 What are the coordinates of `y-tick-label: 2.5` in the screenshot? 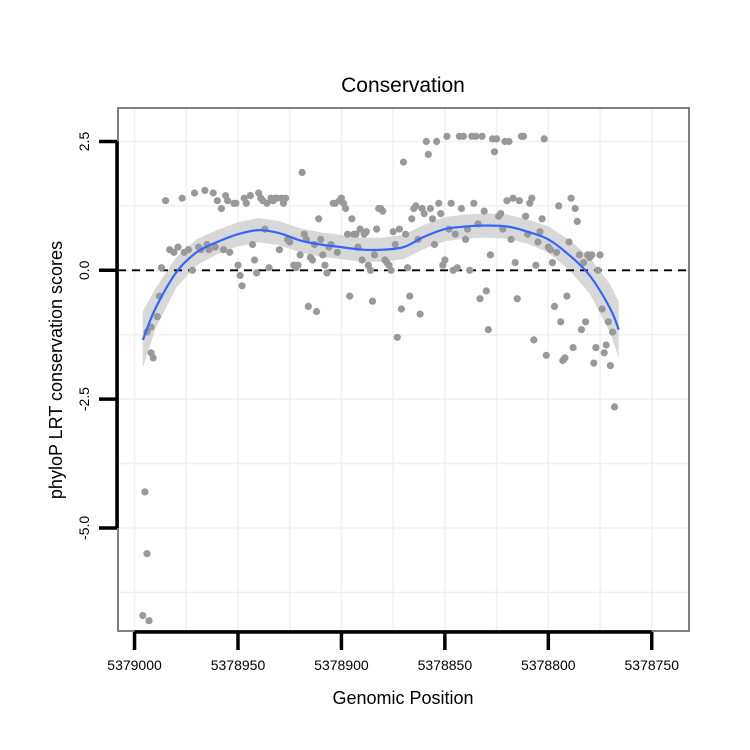 It's located at (84, 142).